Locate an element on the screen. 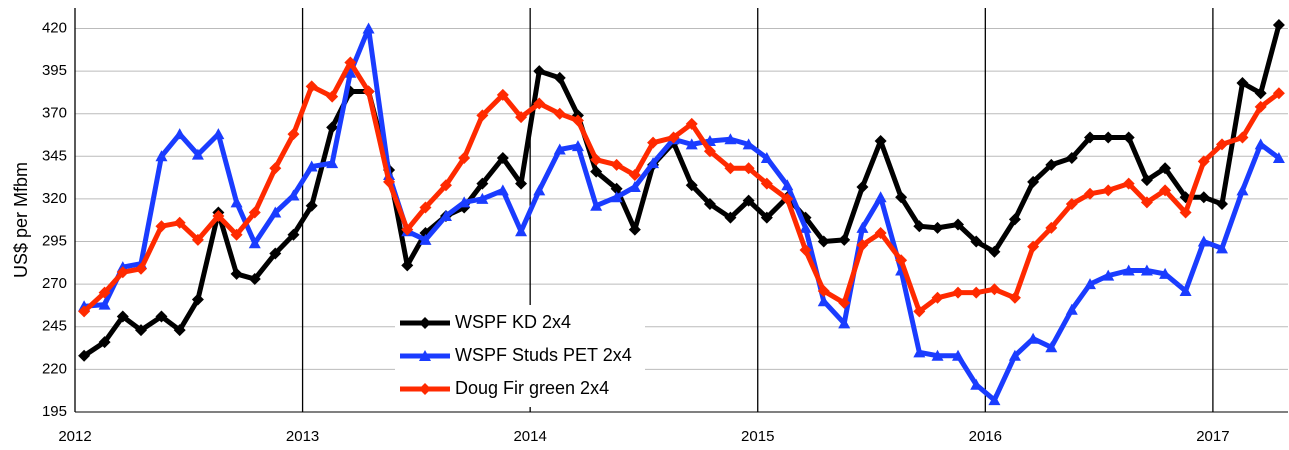 The width and height of the screenshot is (1289, 450). x-tick-label: 2015 is located at coordinates (757, 436).